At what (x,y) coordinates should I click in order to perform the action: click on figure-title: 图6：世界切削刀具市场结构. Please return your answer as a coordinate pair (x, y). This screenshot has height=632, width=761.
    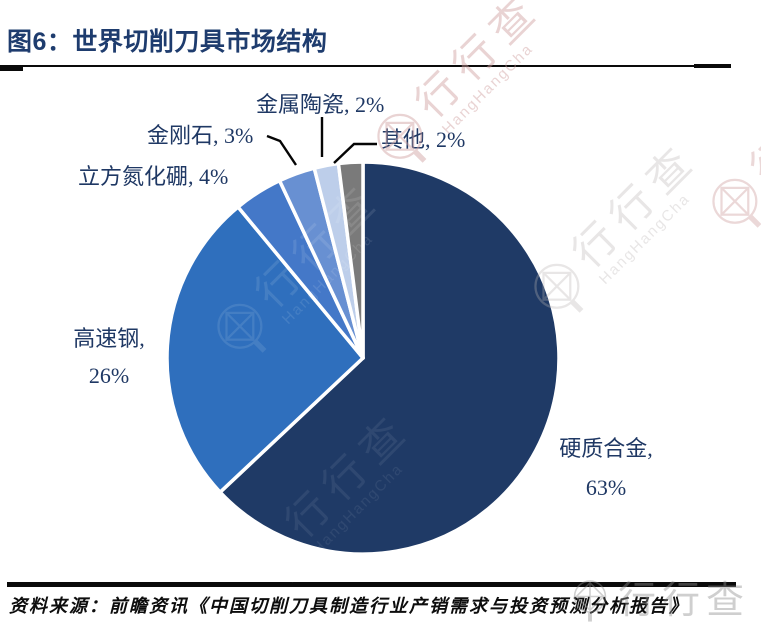
    Looking at the image, I should click on (167, 42).